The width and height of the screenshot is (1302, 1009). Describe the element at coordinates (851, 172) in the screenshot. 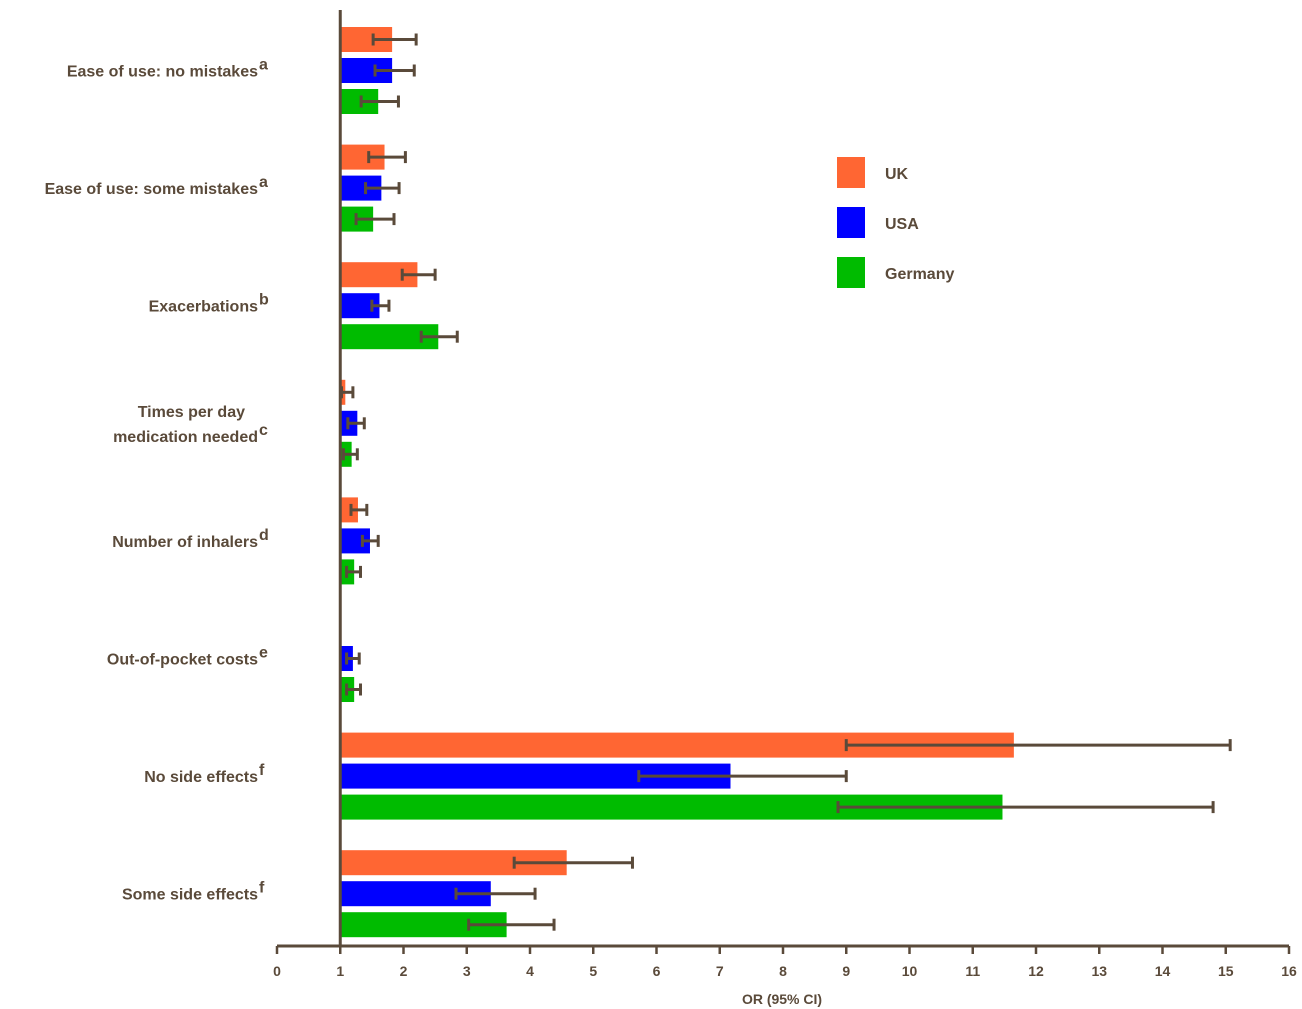

I see `legend-swatch-uk` at that location.